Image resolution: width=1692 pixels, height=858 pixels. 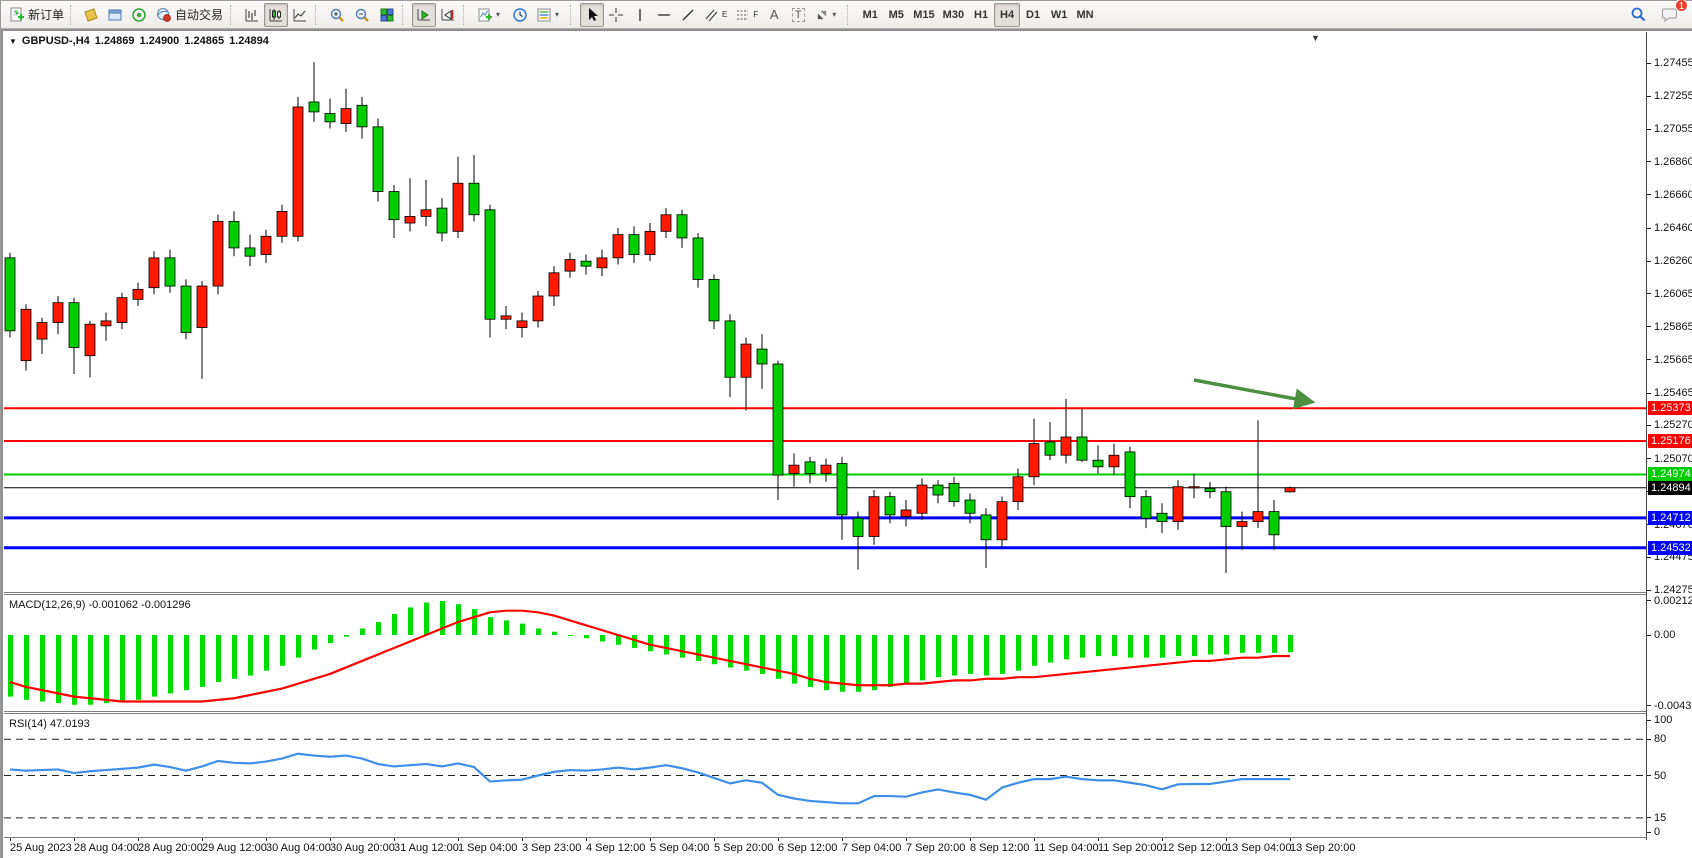 I want to click on tab-timeframe-h1: H1, so click(x=981, y=15).